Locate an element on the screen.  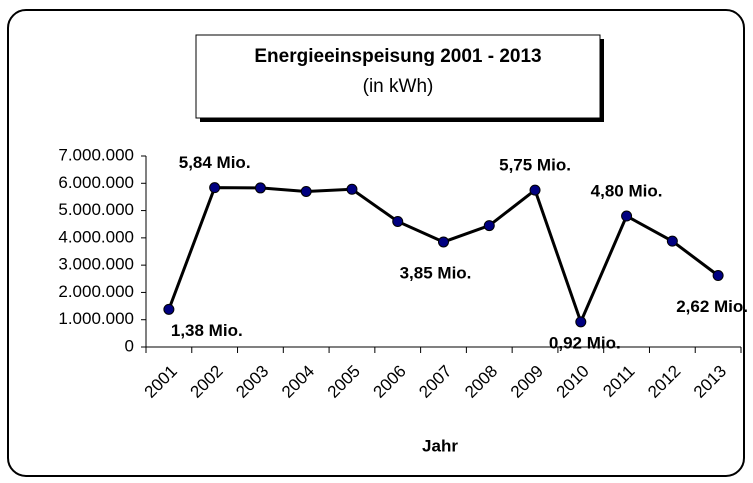
chart-subtitle: (in kWh) is located at coordinates (398, 86).